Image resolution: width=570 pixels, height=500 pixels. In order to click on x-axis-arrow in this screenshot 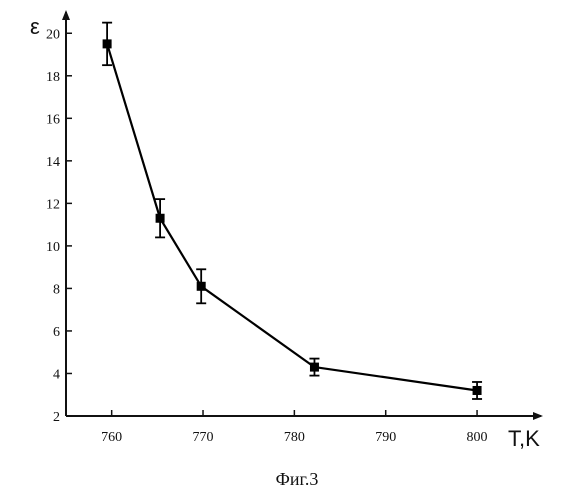, I will do `click(538, 416)`.